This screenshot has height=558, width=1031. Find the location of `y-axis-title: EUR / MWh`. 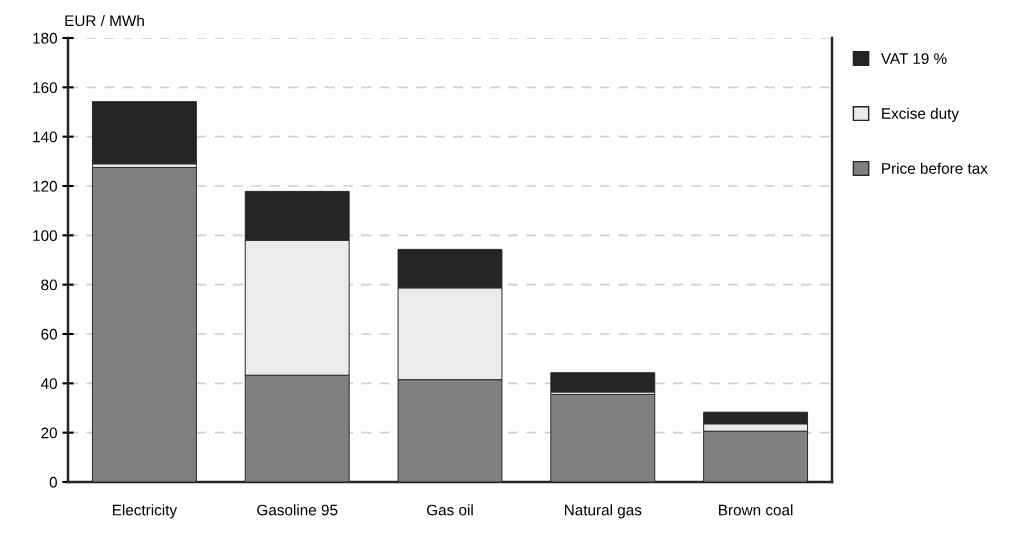

y-axis-title: EUR / MWh is located at coordinates (104, 20).